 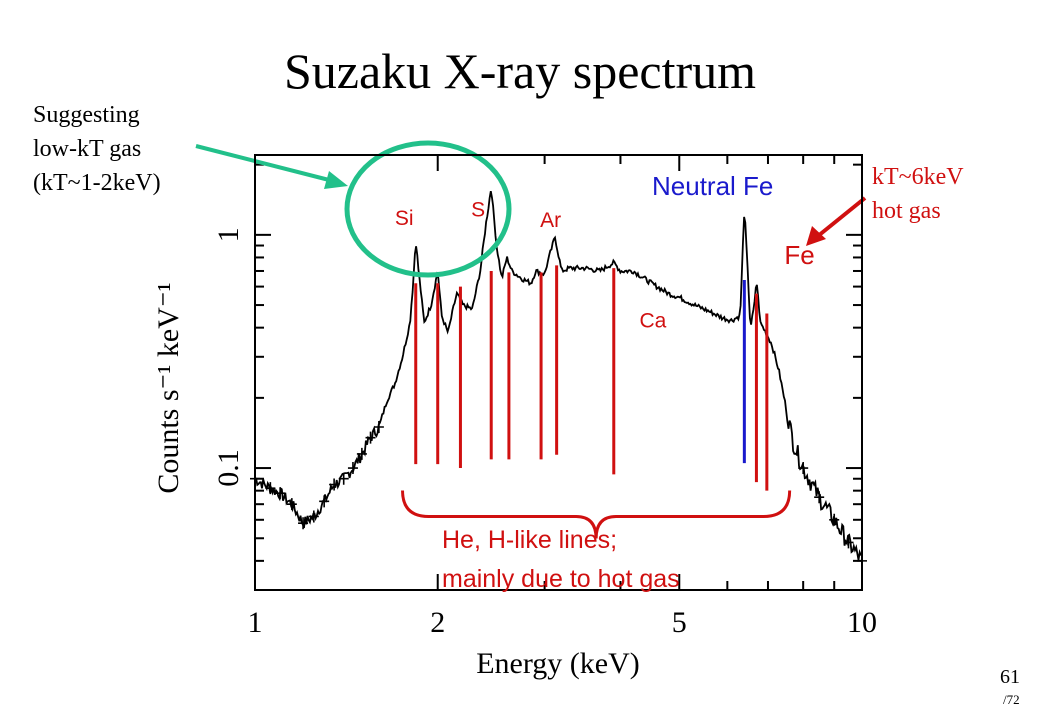 What do you see at coordinates (653, 321) in the screenshot?
I see `element-label: Ca` at bounding box center [653, 321].